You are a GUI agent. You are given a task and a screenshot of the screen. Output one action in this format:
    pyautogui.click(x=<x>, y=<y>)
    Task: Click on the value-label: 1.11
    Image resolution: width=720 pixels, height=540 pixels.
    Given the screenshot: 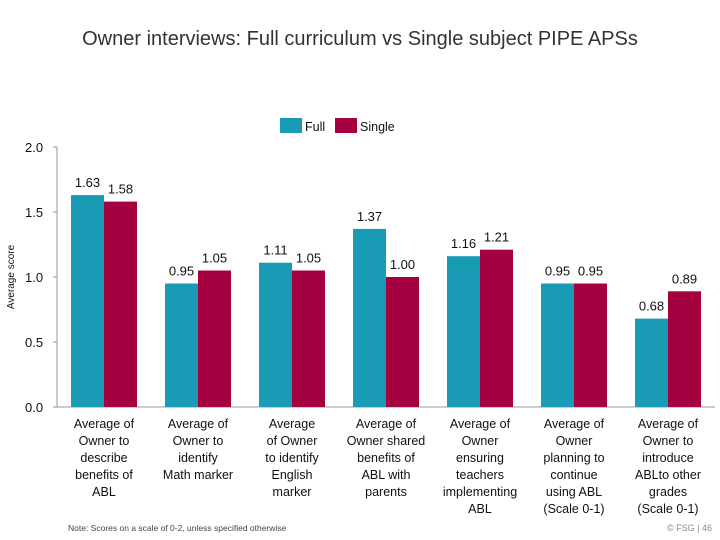 What is the action you would take?
    pyautogui.click(x=275, y=250)
    